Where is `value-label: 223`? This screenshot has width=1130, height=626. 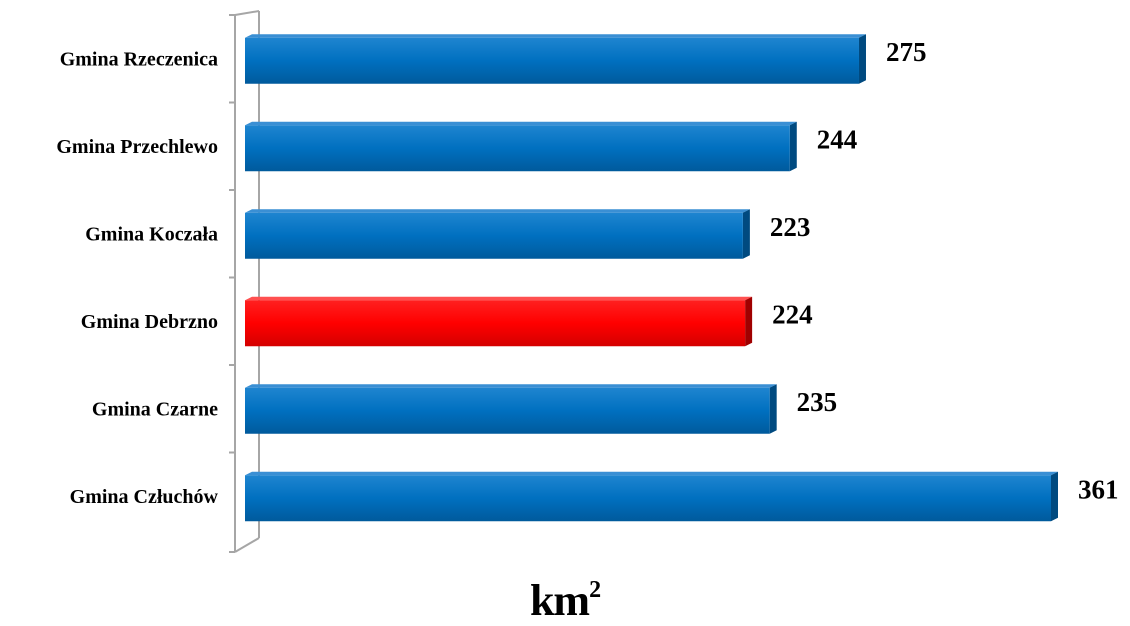 value-label: 223 is located at coordinates (790, 227).